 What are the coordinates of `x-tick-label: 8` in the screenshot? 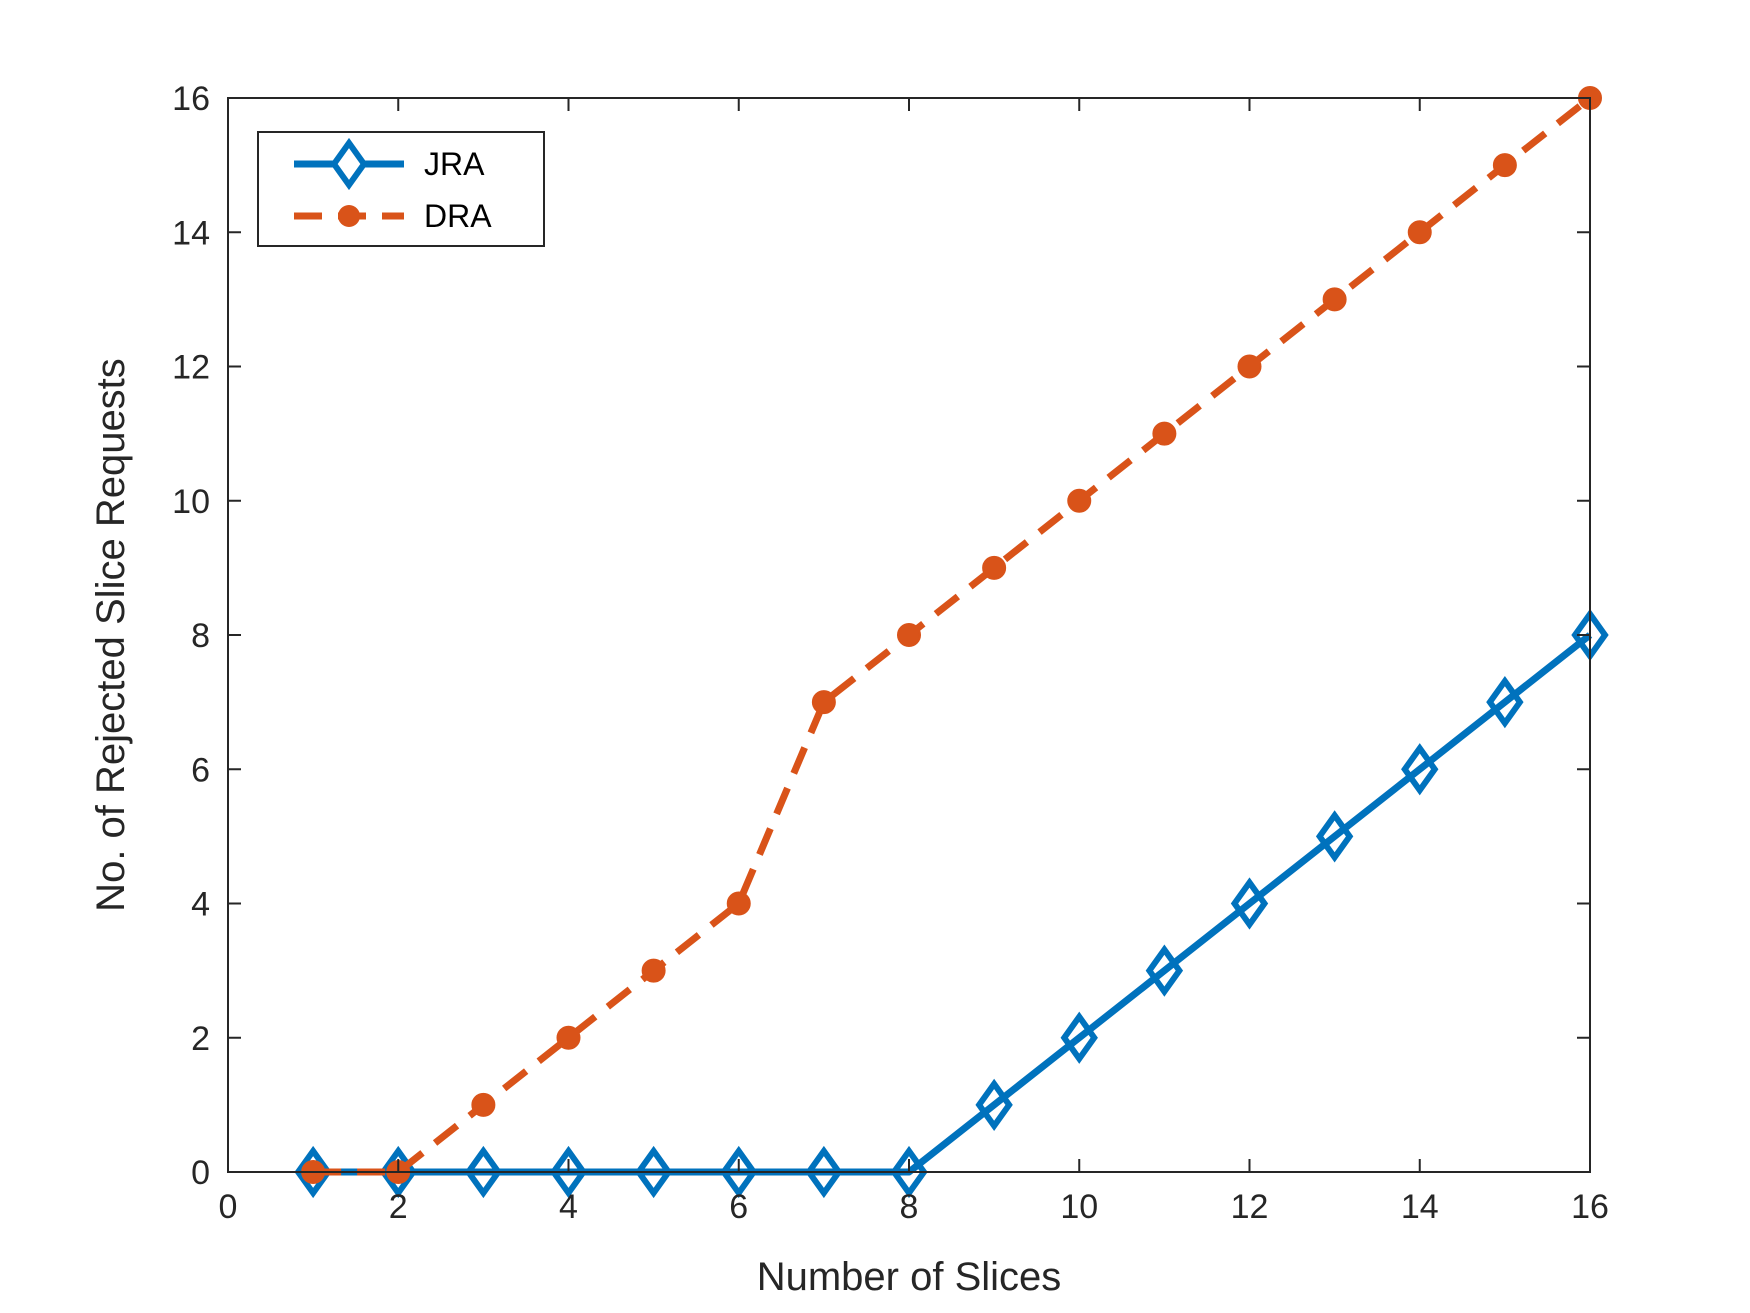 It's located at (909, 1207).